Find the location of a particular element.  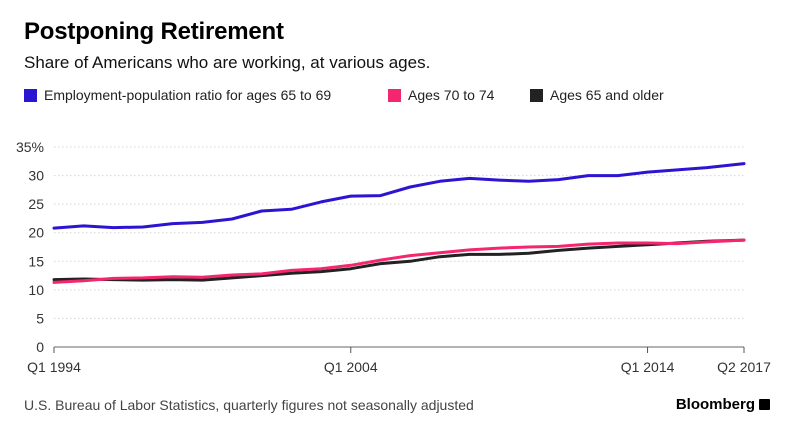

x-tick-label: Q1 2014 is located at coordinates (648, 367).